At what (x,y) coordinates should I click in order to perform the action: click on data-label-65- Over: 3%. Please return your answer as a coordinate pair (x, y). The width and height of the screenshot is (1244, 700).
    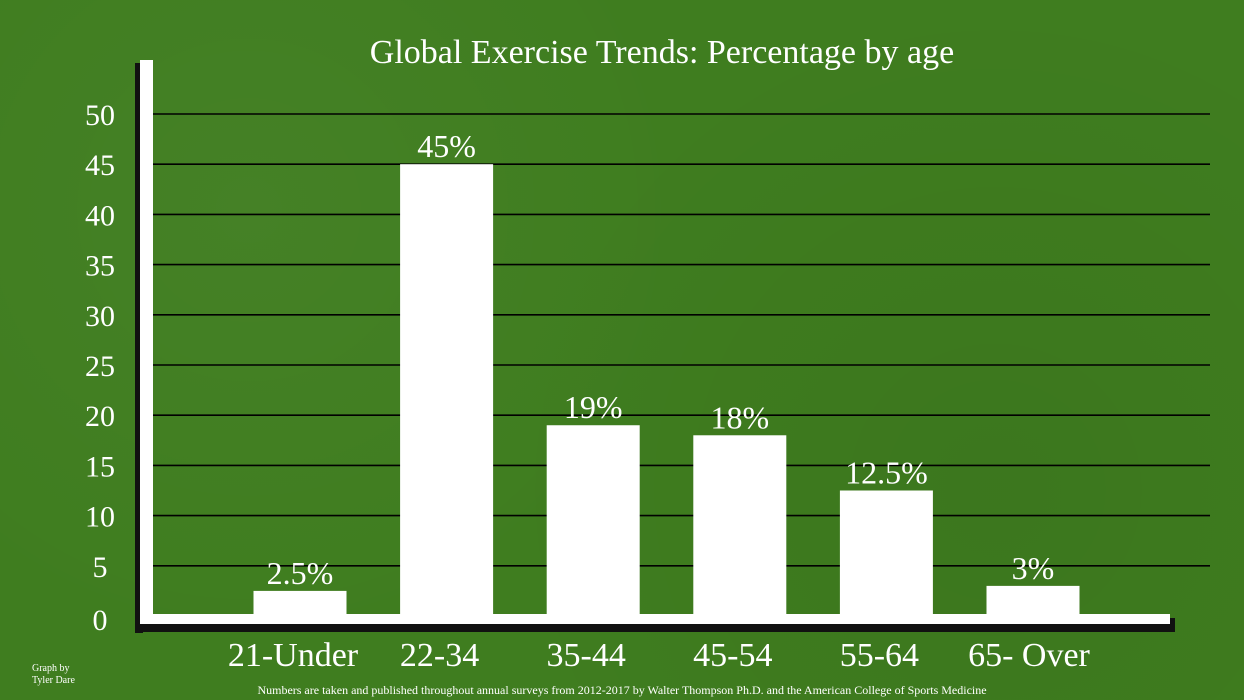
    Looking at the image, I should click on (1033, 568).